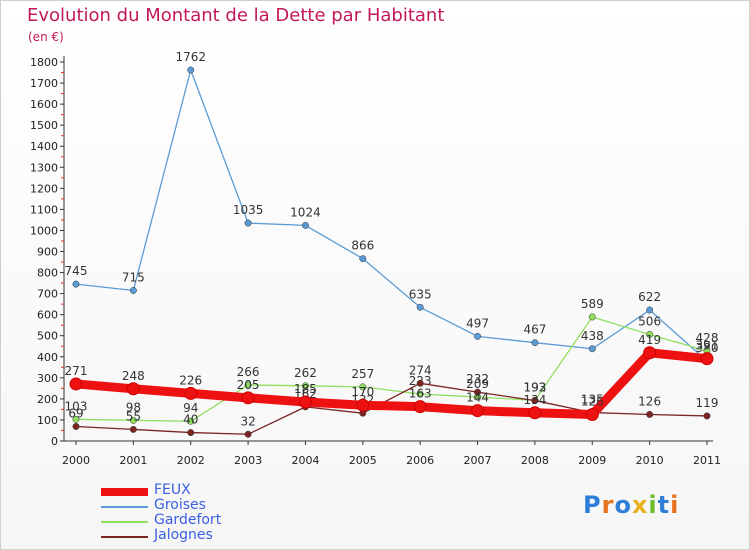 The width and height of the screenshot is (750, 550). I want to click on data-label-jalognes: 126, so click(649, 401).